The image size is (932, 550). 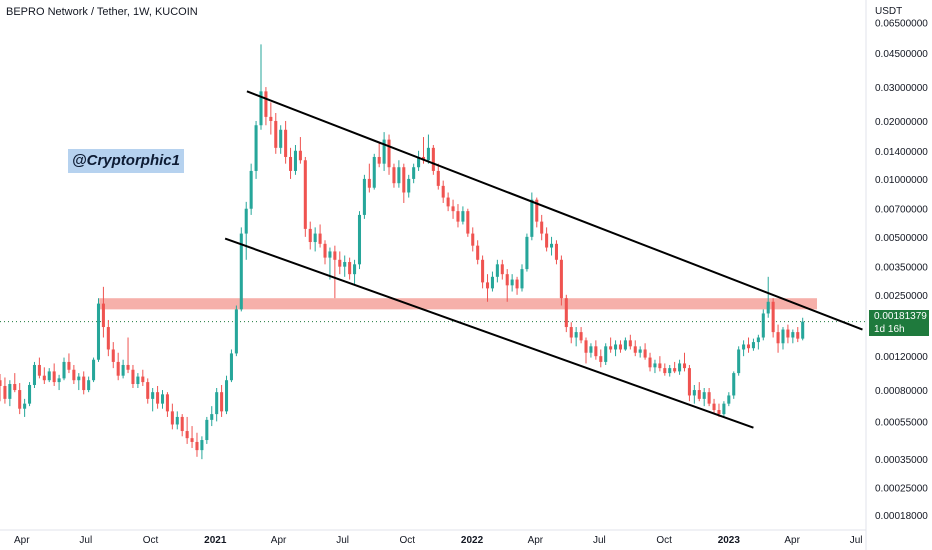 What do you see at coordinates (901, 296) in the screenshot?
I see `price-tick-label: 0.00250000` at bounding box center [901, 296].